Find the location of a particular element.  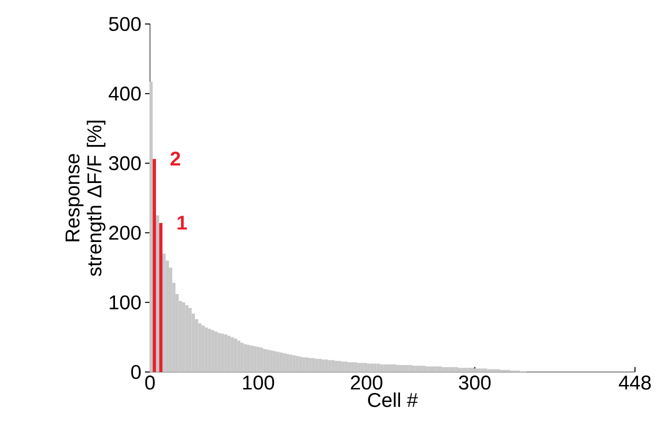

y-tick-label: 200 is located at coordinates (125, 233).